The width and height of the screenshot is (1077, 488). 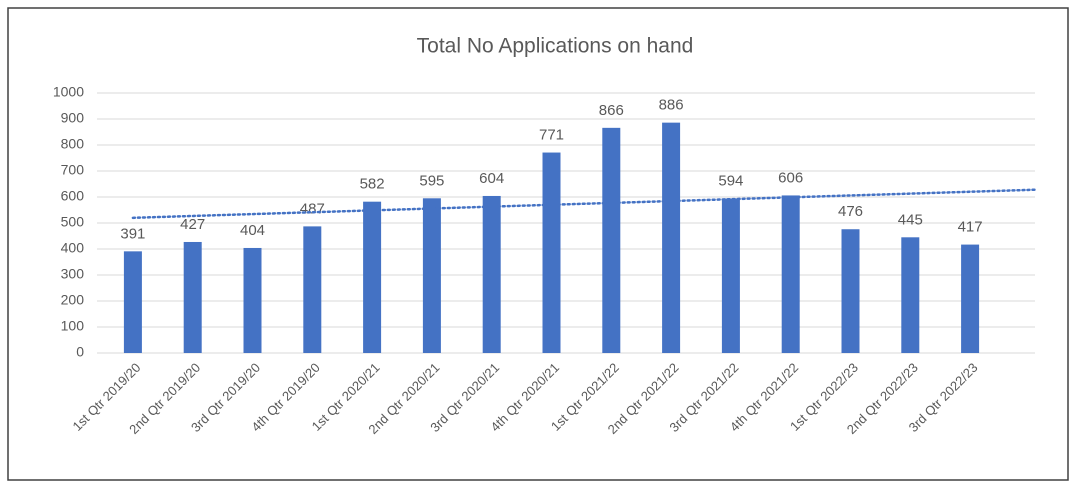 What do you see at coordinates (73, 118) in the screenshot?
I see `y-tick-label: 900` at bounding box center [73, 118].